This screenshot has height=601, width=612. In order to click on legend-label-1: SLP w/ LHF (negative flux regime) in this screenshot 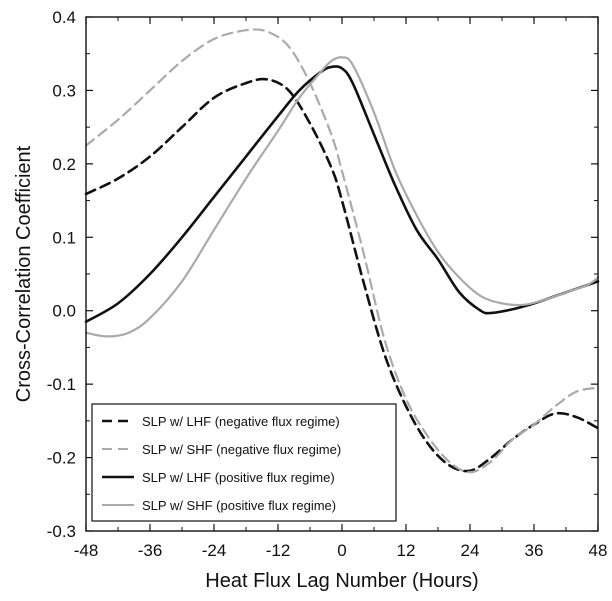, I will do `click(241, 421)`.